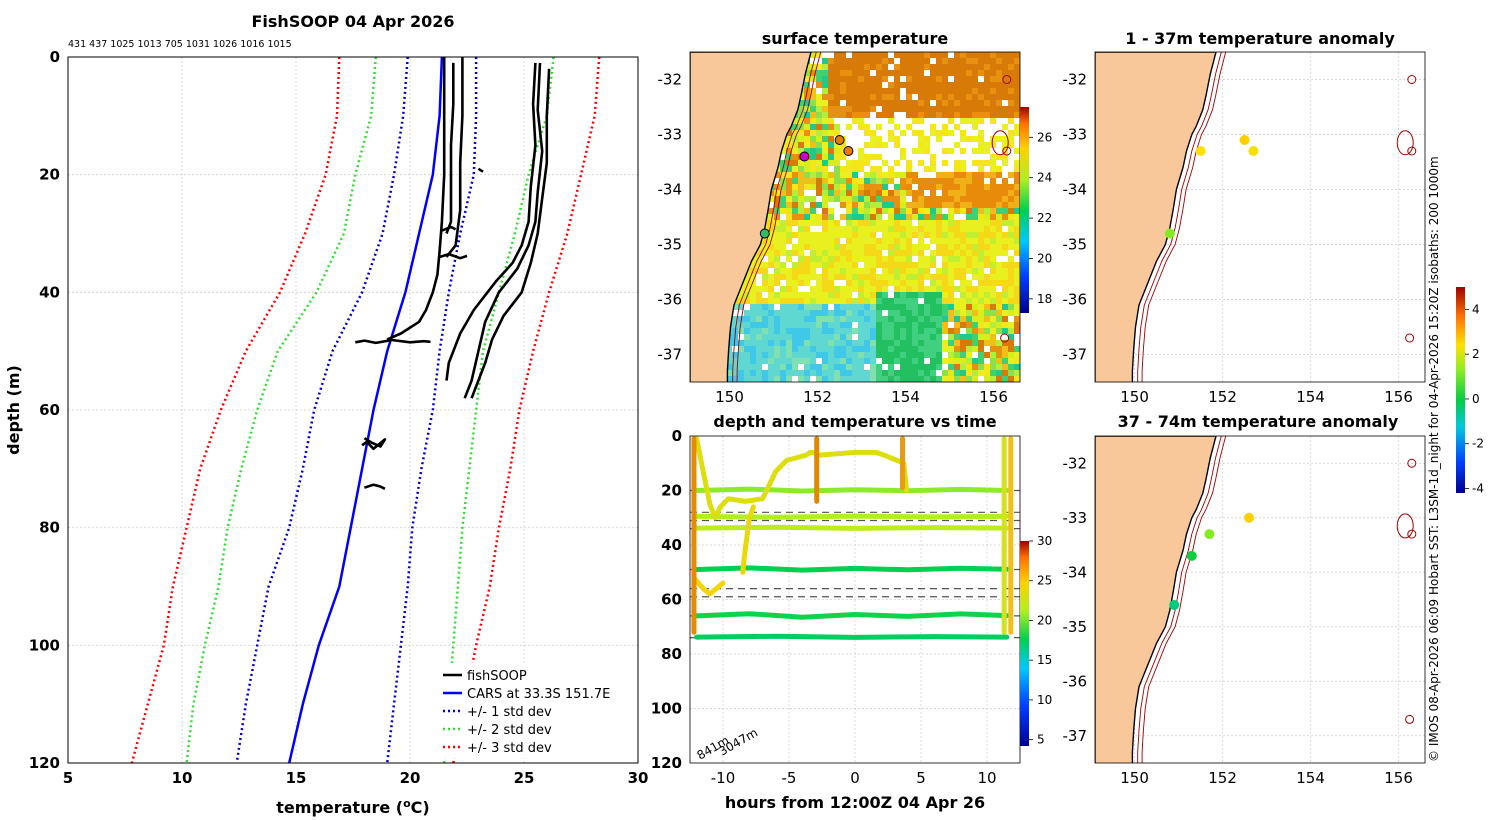 Image resolution: width=1500 pixels, height=820 pixels. Describe the element at coordinates (723, 778) in the screenshot. I see `x-tick-label: -10` at that location.